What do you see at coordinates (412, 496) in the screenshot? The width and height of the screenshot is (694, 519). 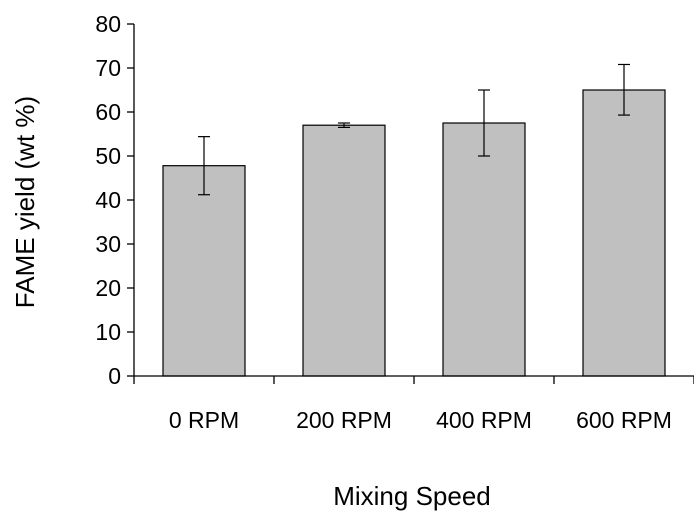 I see `x-axis-title: Mixing Speed` at bounding box center [412, 496].